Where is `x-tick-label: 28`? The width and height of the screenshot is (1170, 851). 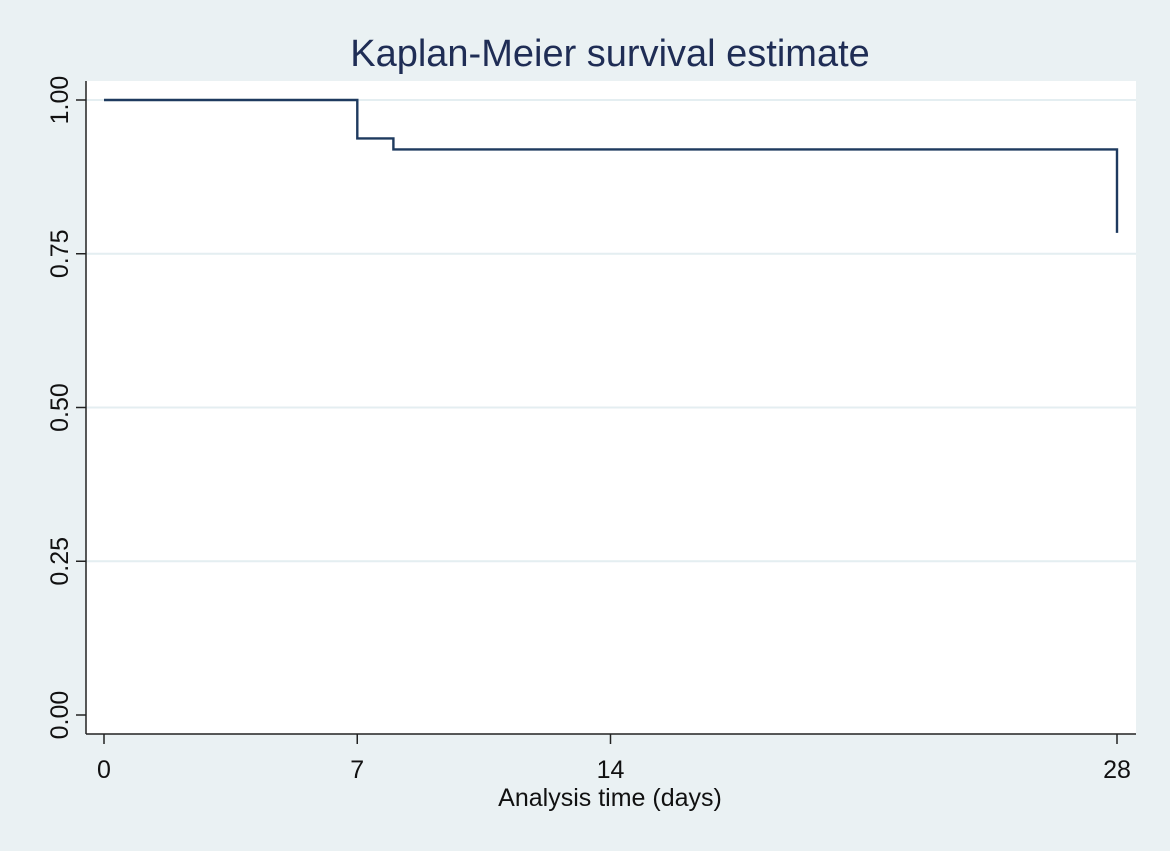 x-tick-label: 28 is located at coordinates (1117, 770).